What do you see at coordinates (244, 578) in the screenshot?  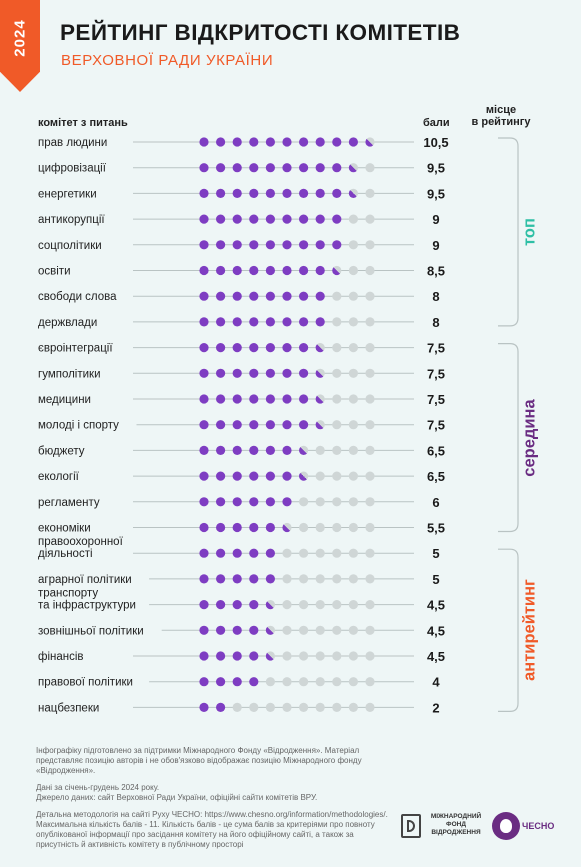 I see `row-18: аграрної політики 5` at bounding box center [244, 578].